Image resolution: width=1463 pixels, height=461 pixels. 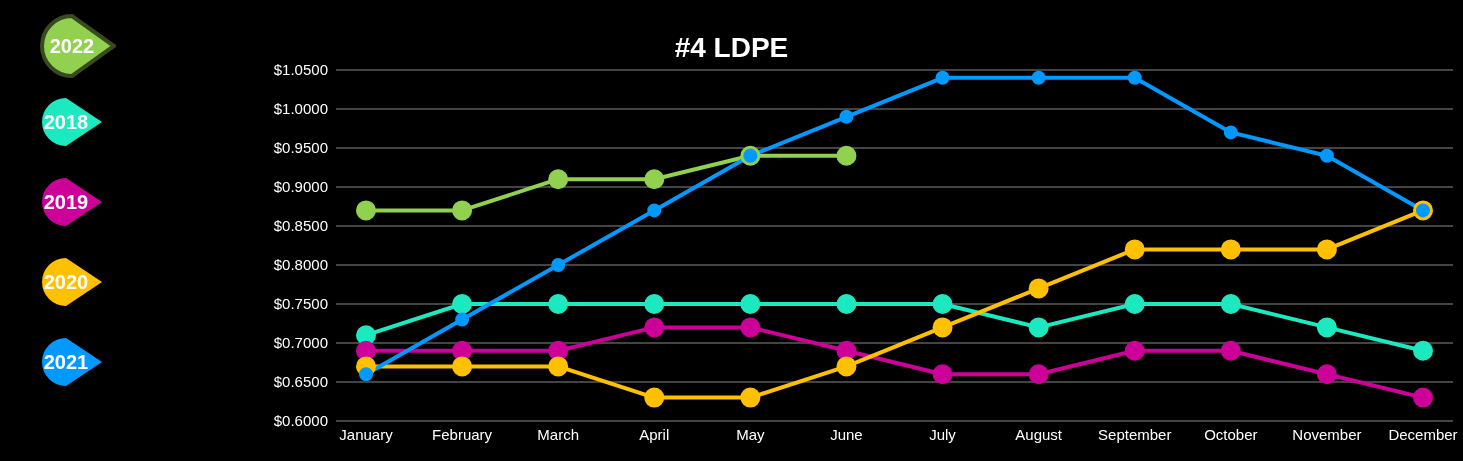 I want to click on y-tick-label: $0.7500, so click(x=300, y=304).